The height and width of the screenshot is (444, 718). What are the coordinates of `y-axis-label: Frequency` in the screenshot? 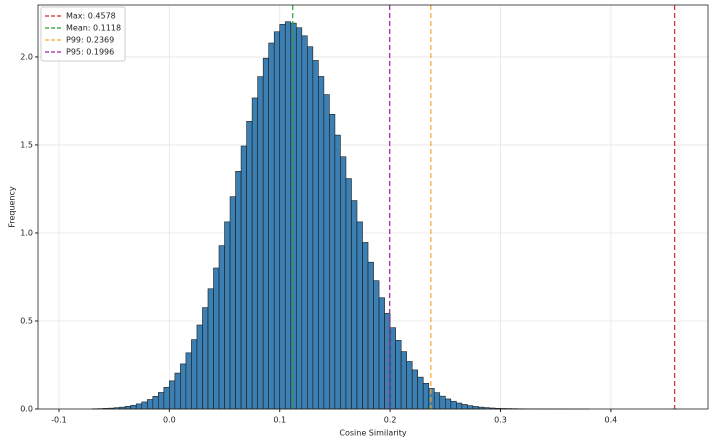 It's located at (12, 207).